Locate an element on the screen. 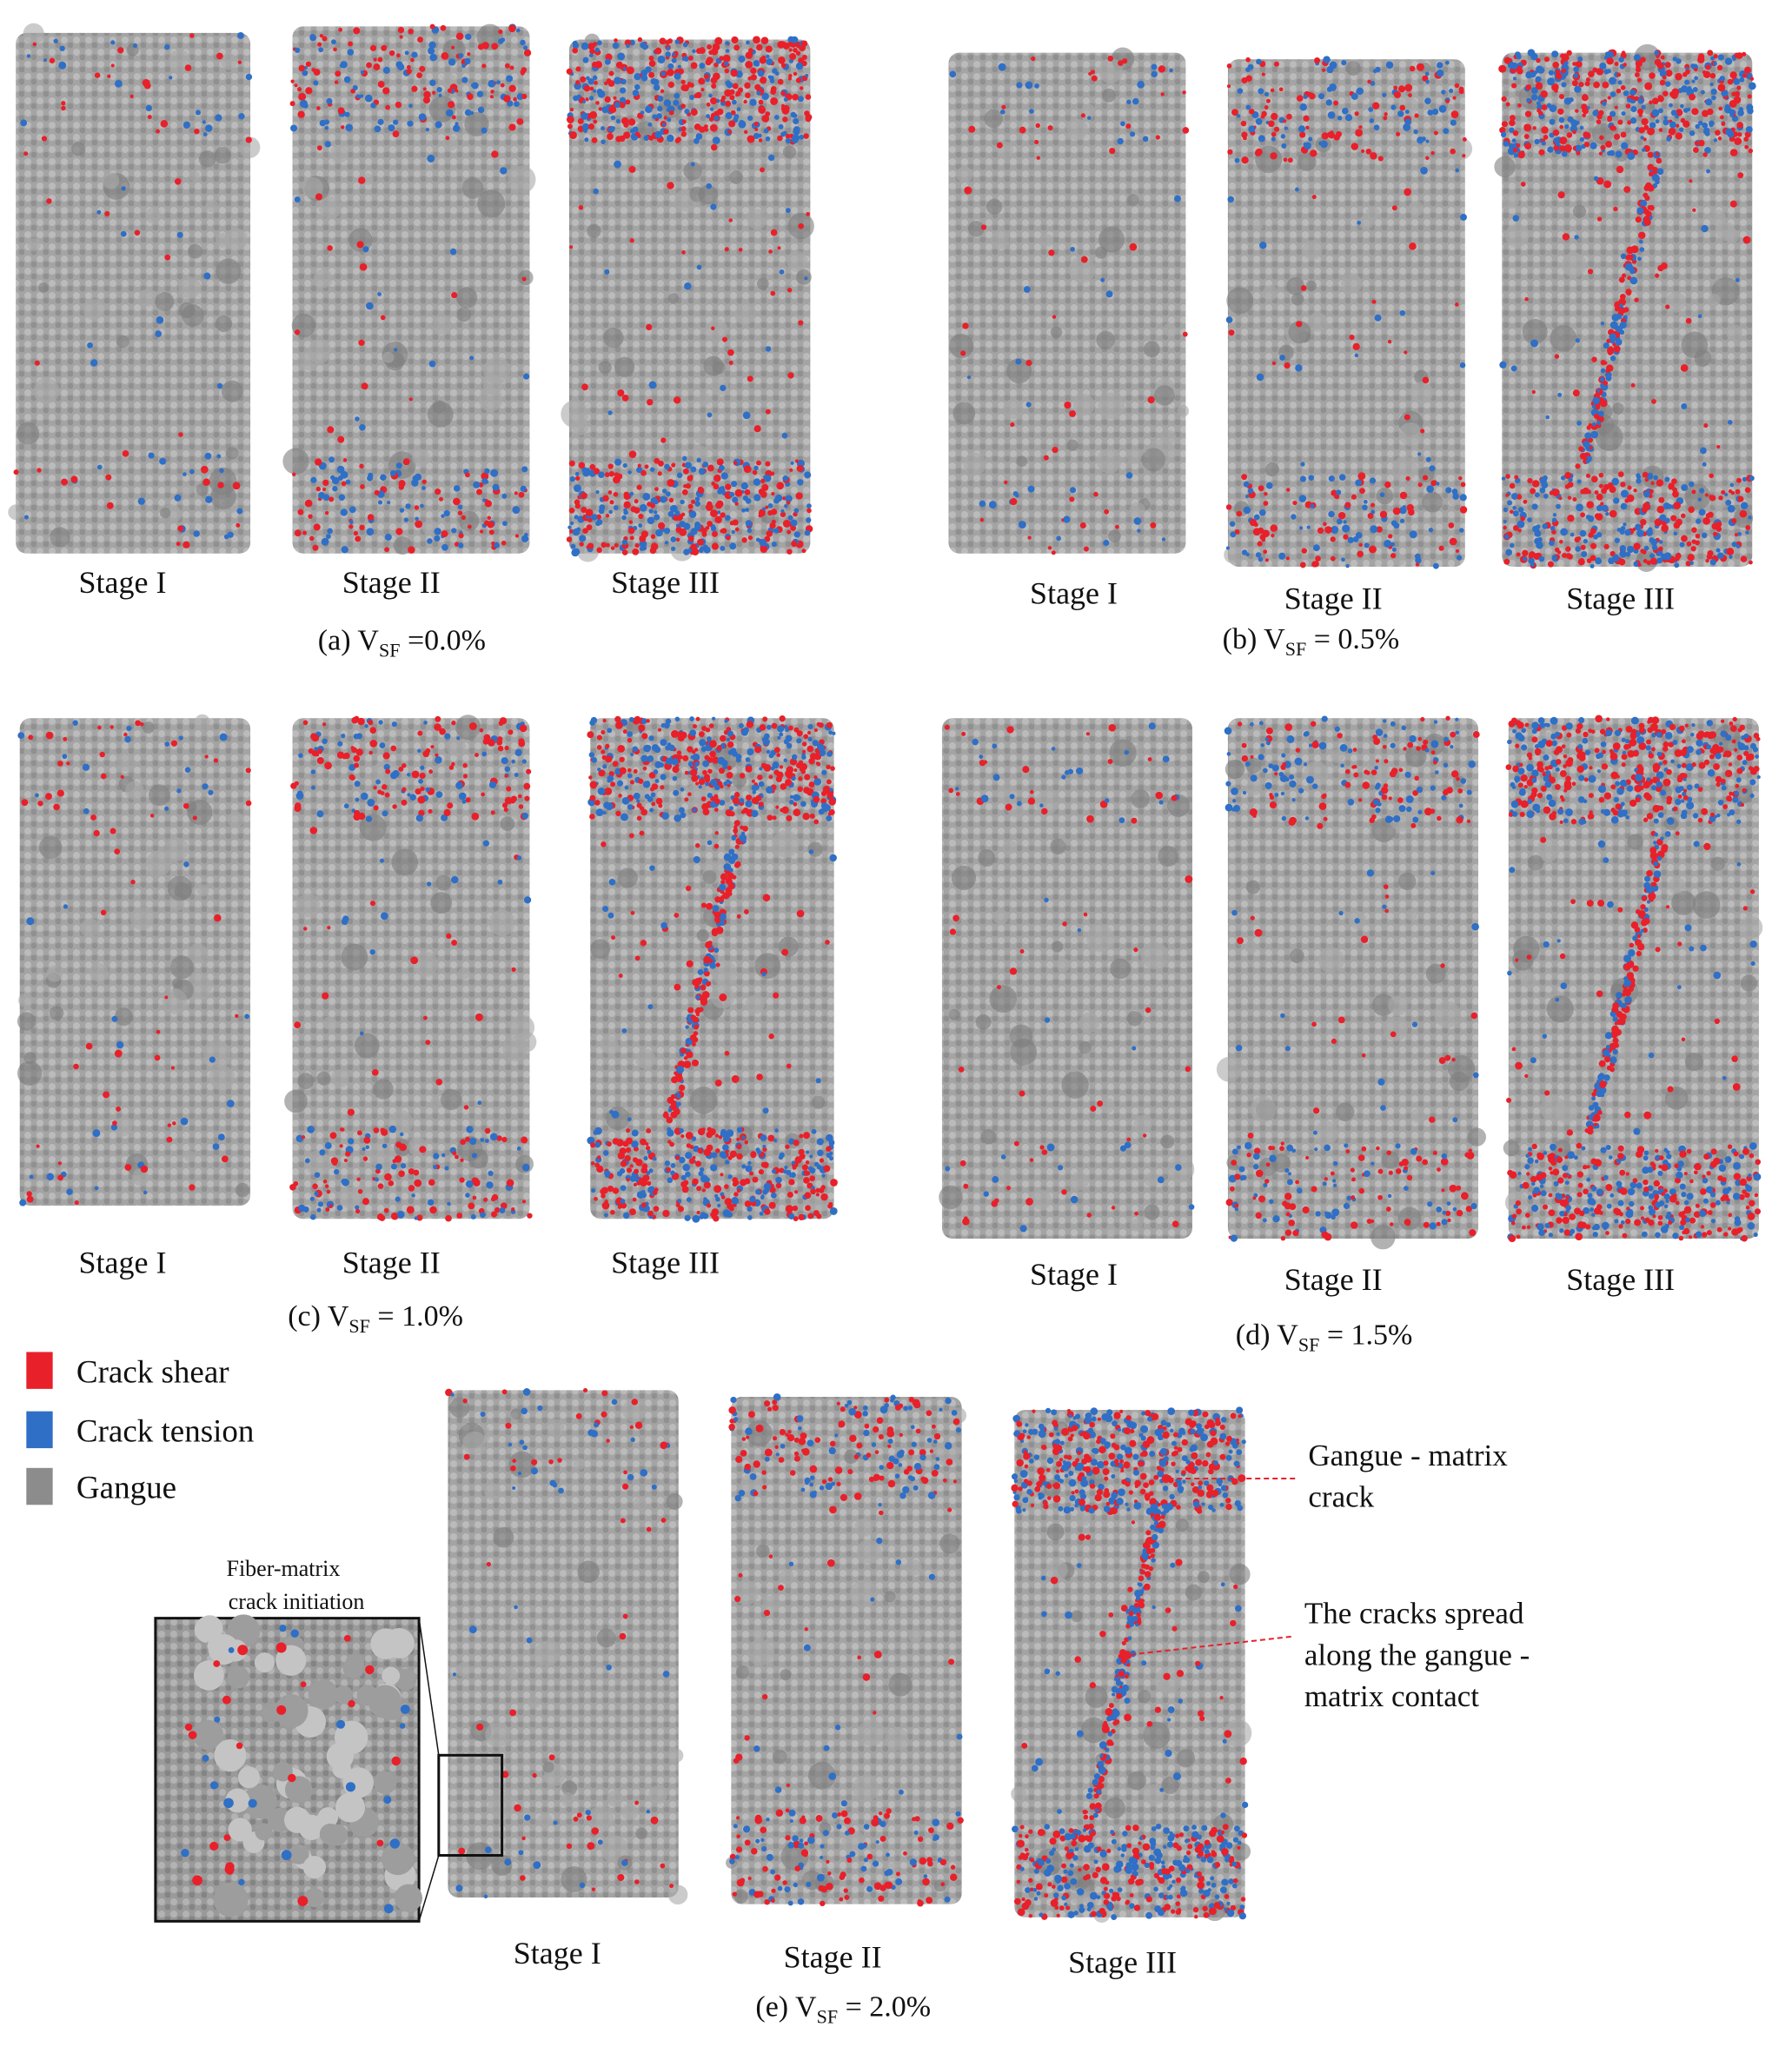 This screenshot has width=1792, height=2067. panel-caption: (c) VSF = 1.0% is located at coordinates (375, 1318).